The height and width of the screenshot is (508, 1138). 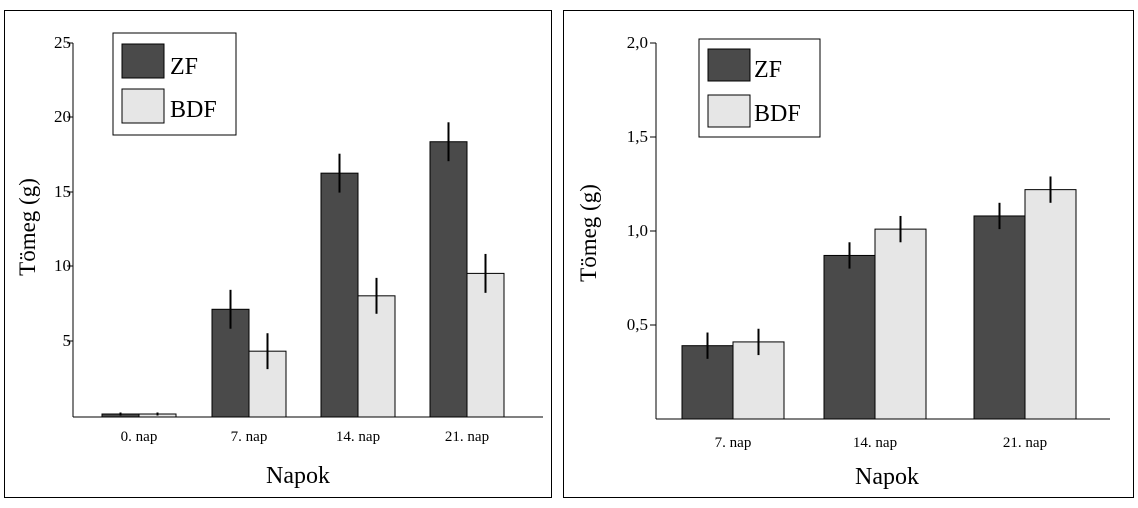 I want to click on y-tick-label: 1,5, so click(x=637, y=136).